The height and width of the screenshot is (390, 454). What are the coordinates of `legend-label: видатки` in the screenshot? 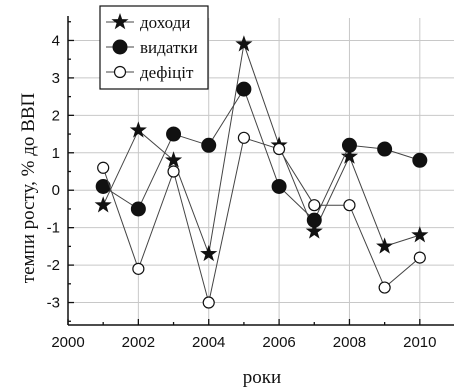 It's located at (169, 47).